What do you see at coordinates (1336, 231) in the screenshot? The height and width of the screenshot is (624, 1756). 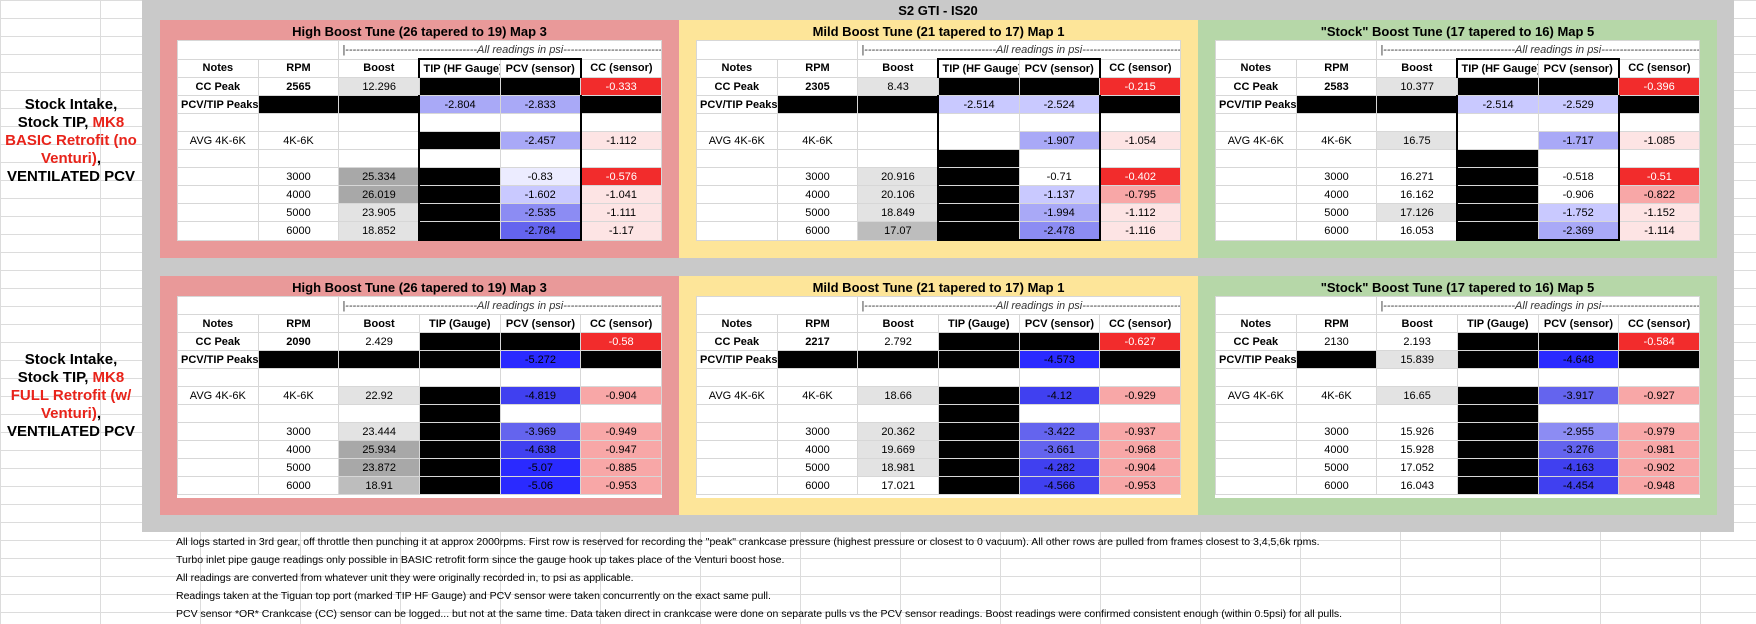 I see `table-cell: 6000` at bounding box center [1336, 231].